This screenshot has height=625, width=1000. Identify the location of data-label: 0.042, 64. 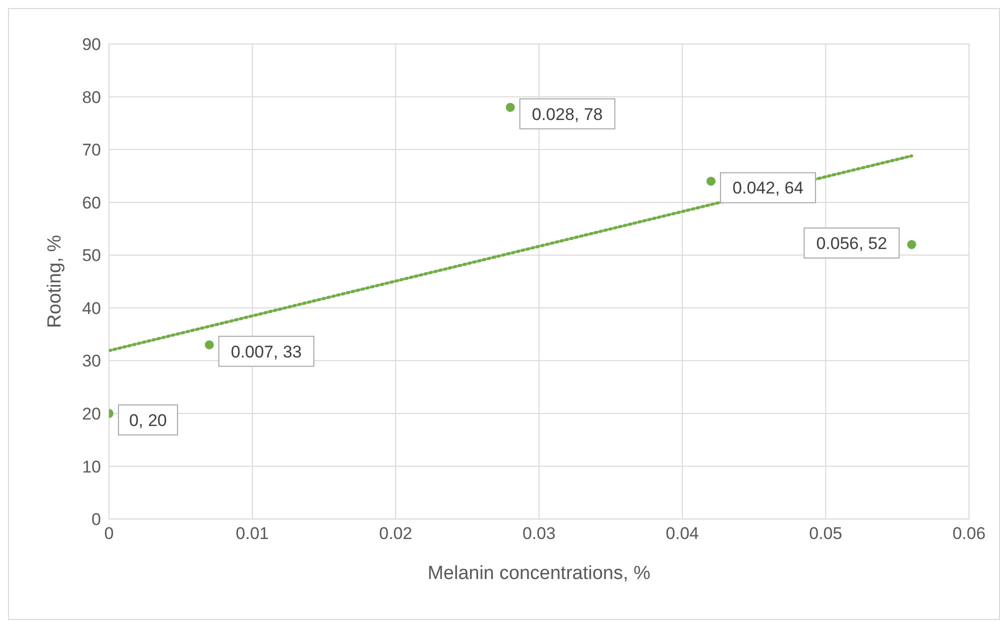
(768, 188).